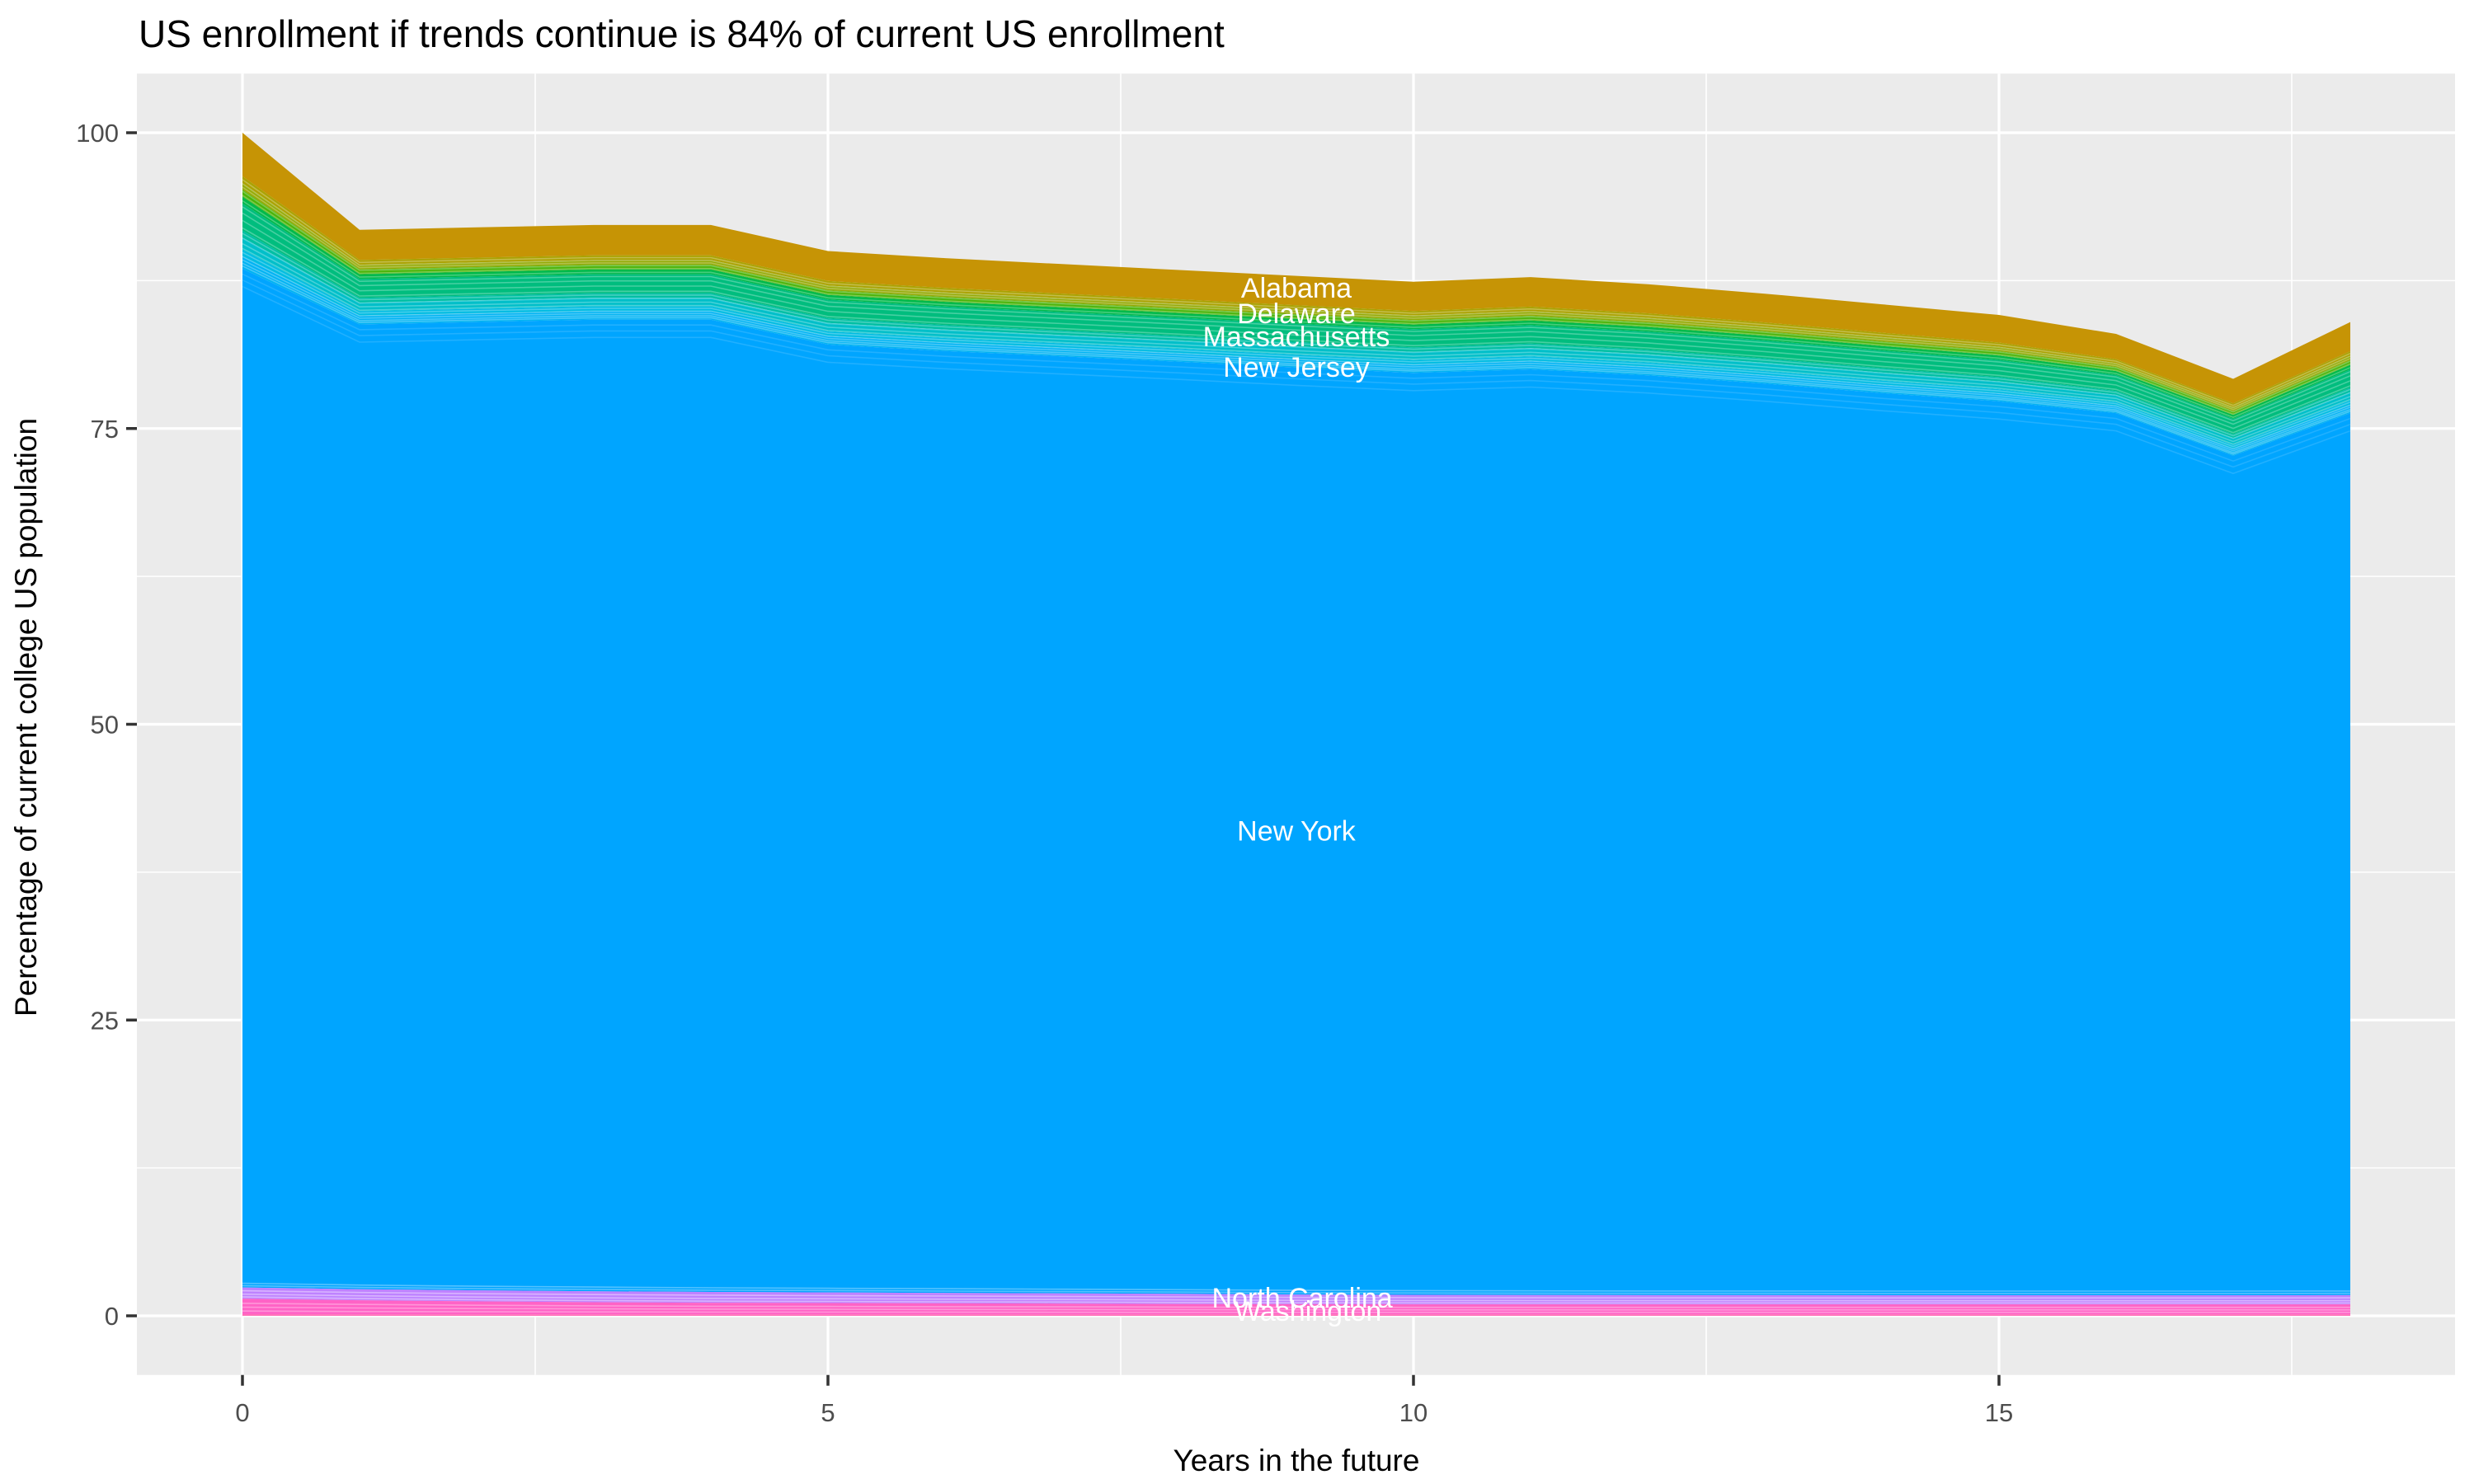 The height and width of the screenshot is (1484, 2474). I want to click on y-tick-label: 50, so click(105, 725).